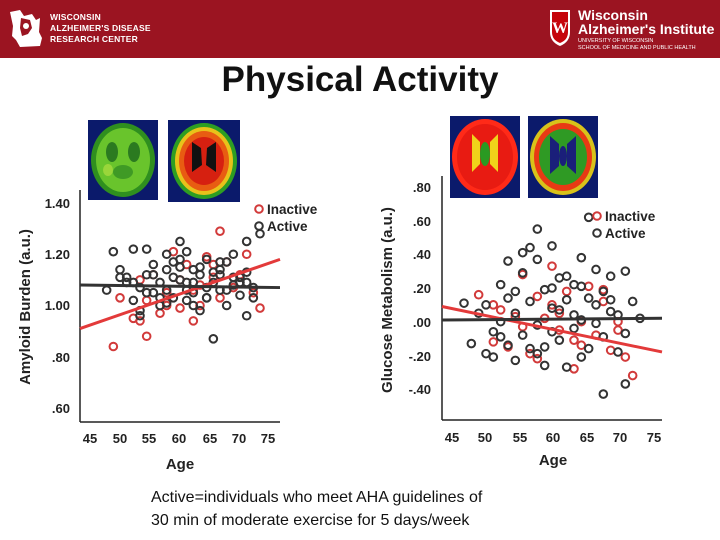  What do you see at coordinates (630, 216) in the screenshot?
I see `legend-label-inactive: Inactive` at bounding box center [630, 216].